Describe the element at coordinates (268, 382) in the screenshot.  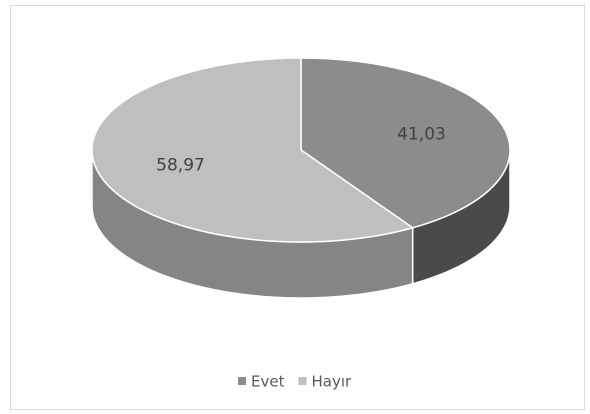
I see `legend-label: Evet` at that location.